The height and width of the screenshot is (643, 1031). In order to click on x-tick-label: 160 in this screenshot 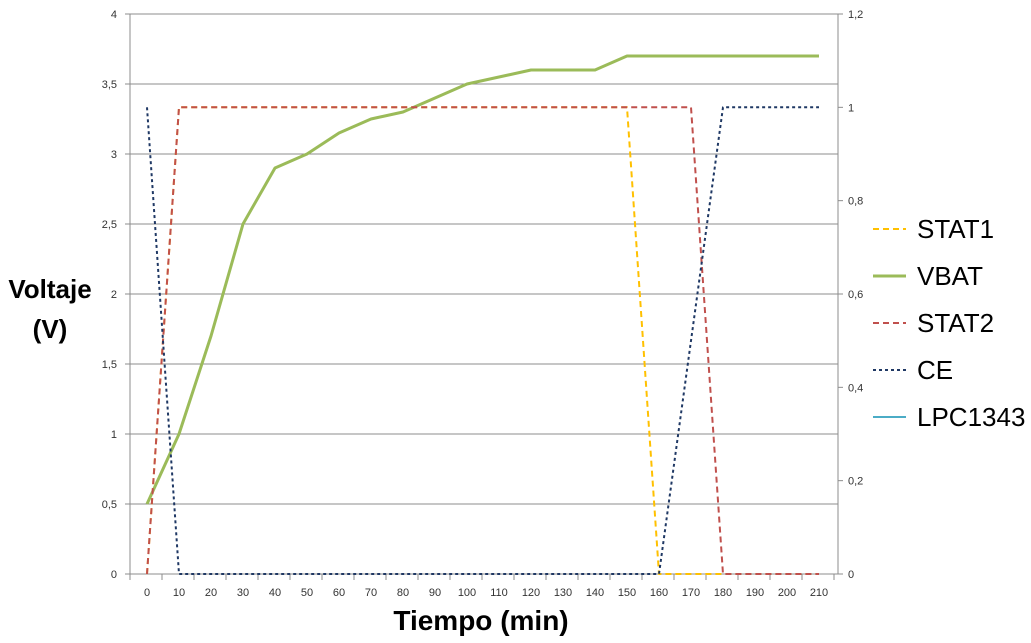, I will do `click(659, 593)`.